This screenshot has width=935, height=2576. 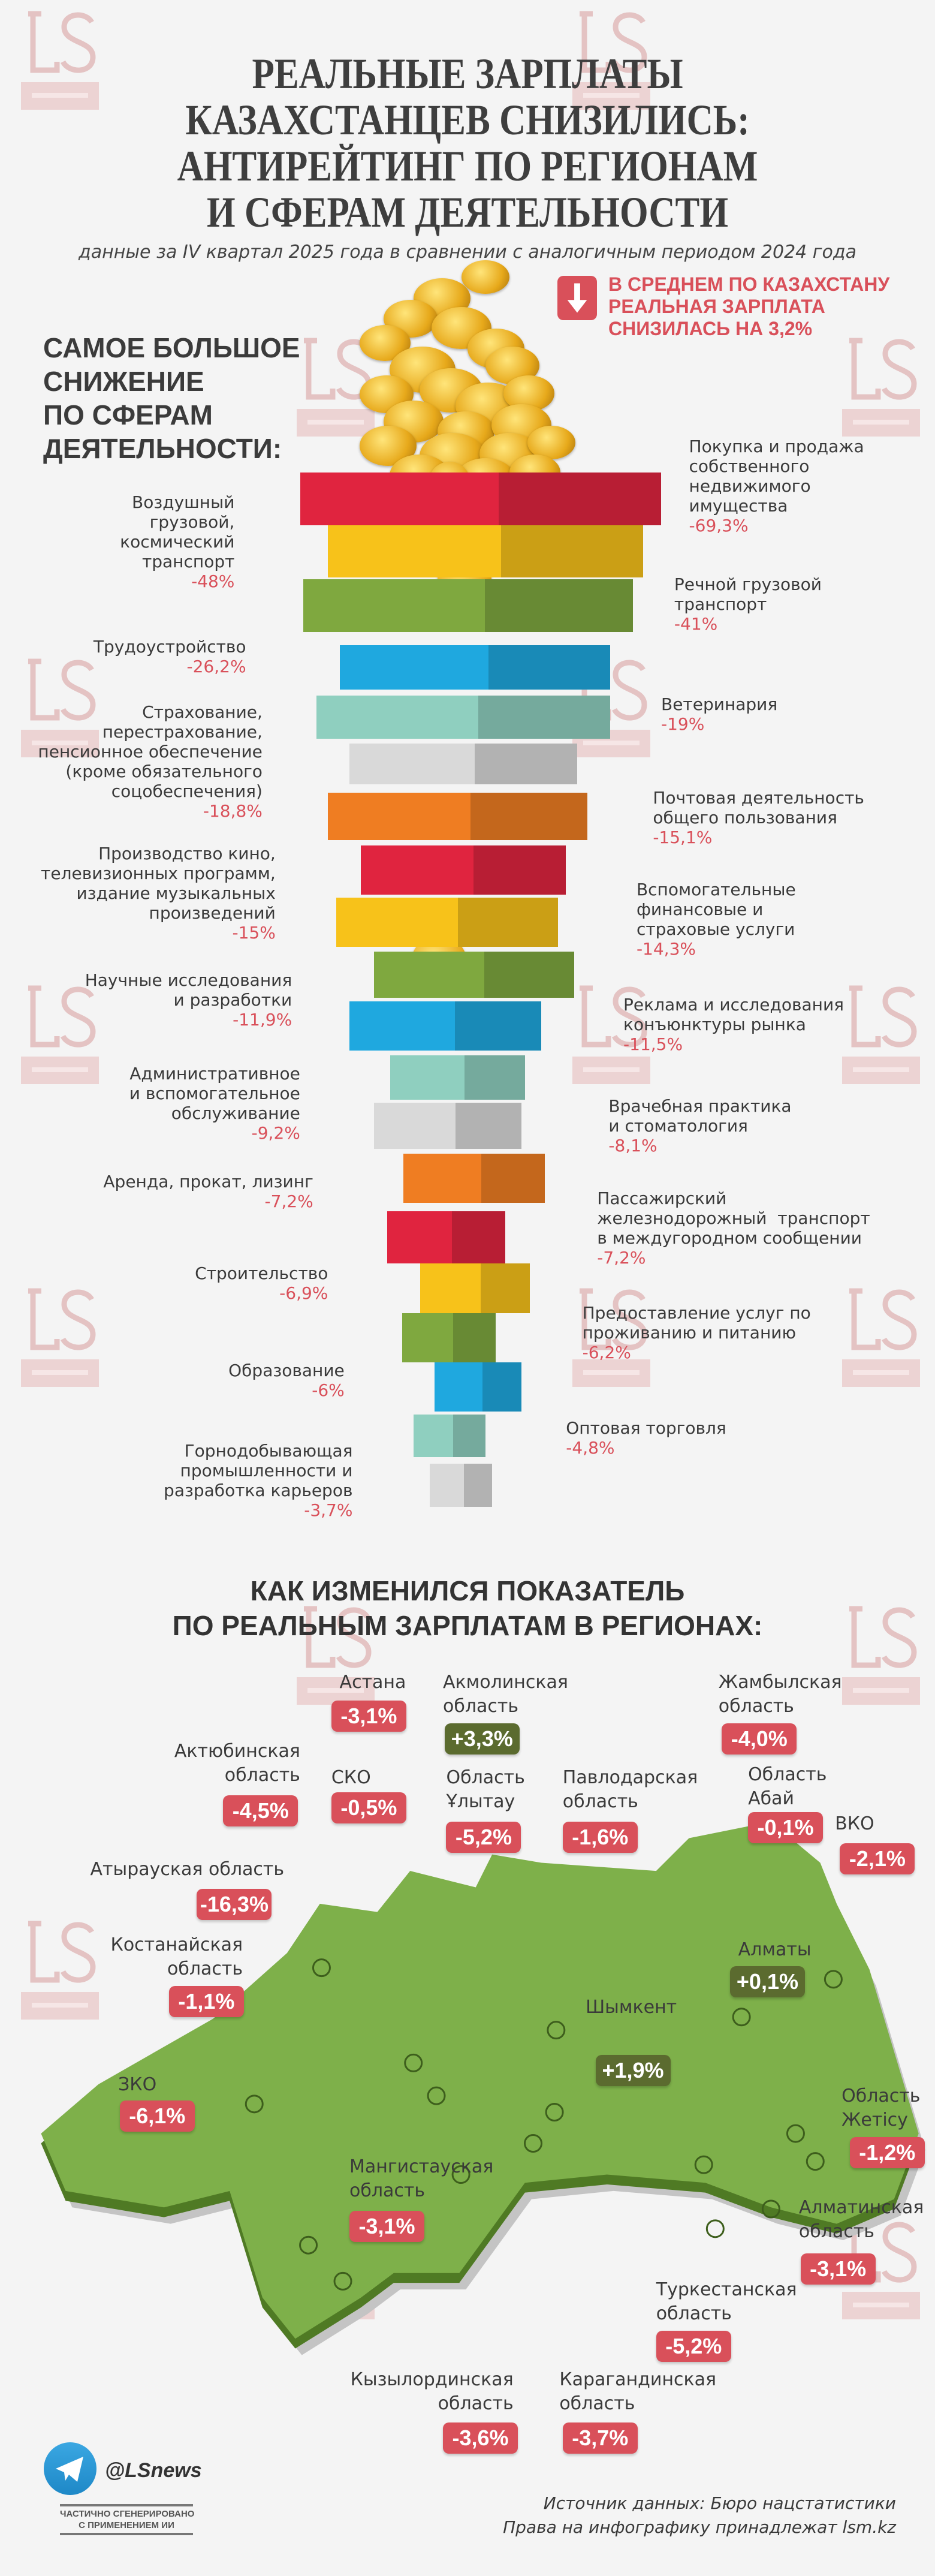 What do you see at coordinates (206, 2001) in the screenshot?
I see `region-value-badge: -1,1%` at bounding box center [206, 2001].